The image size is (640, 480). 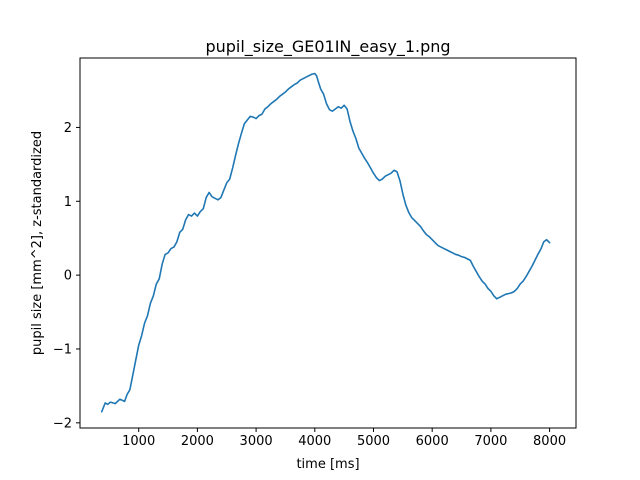 I want to click on x-tick-label: 7000, so click(x=490, y=441).